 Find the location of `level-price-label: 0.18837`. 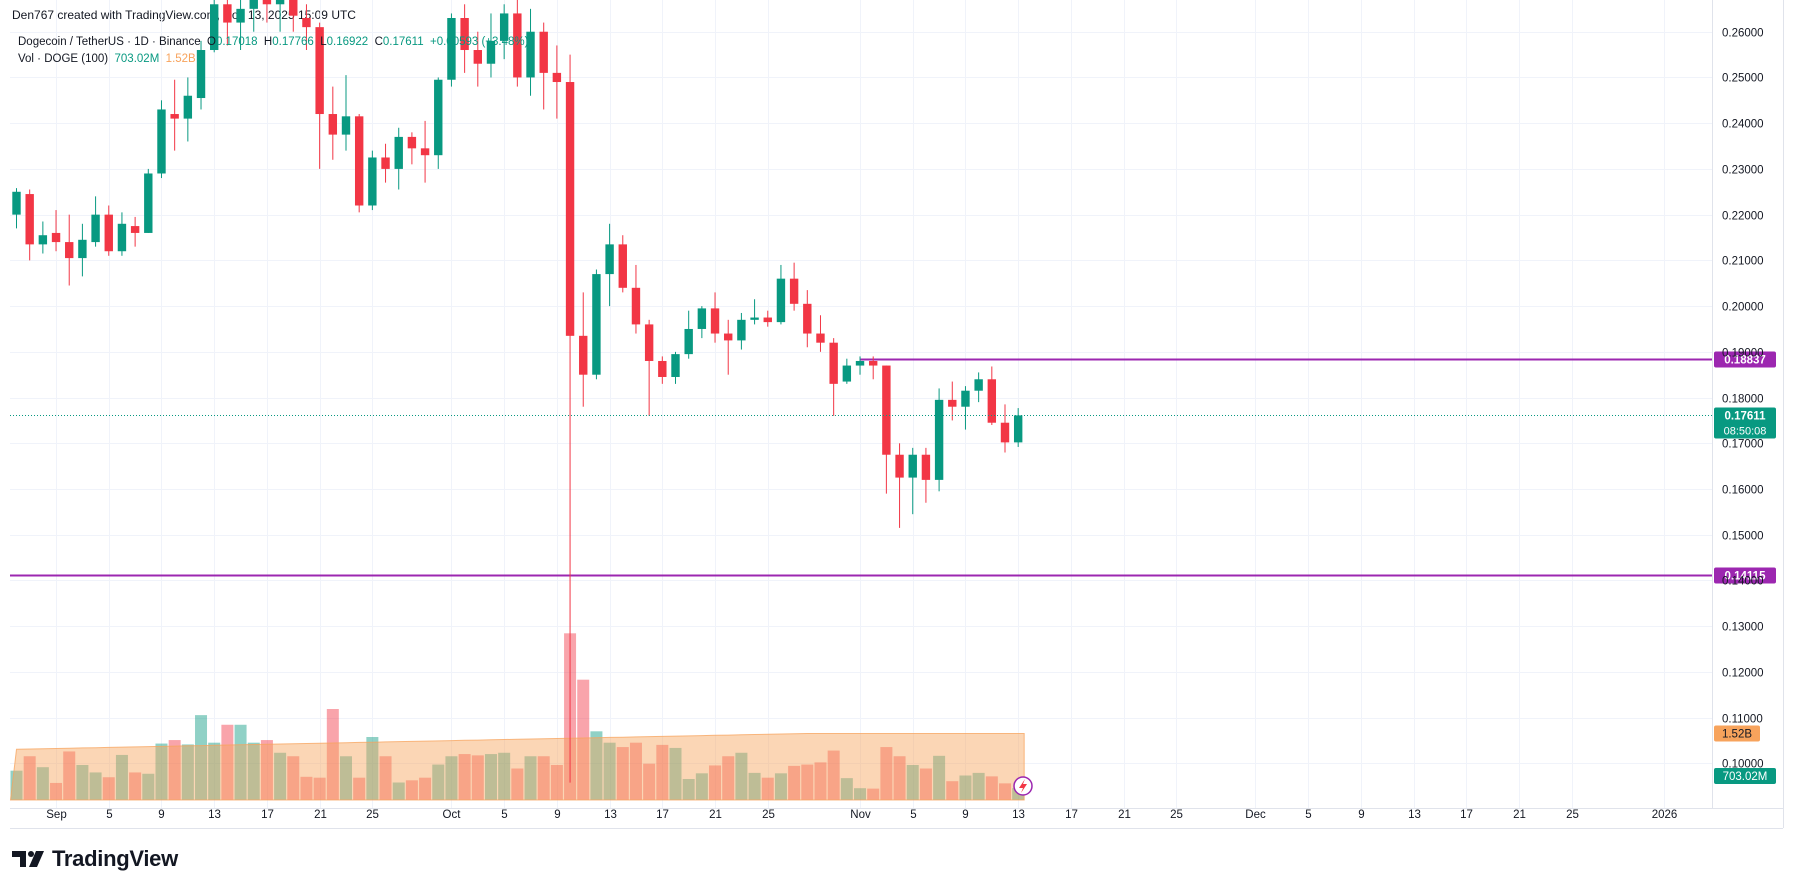

level-price-label: 0.18837 is located at coordinates (1745, 361).